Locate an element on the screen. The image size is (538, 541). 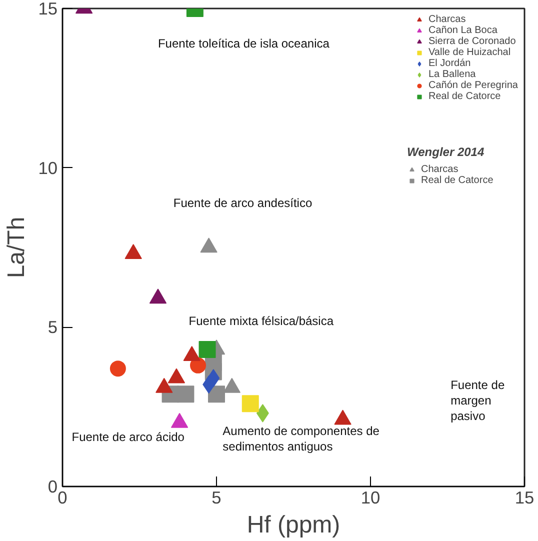
y-axis-title: La/Th is located at coordinates (16, 247).